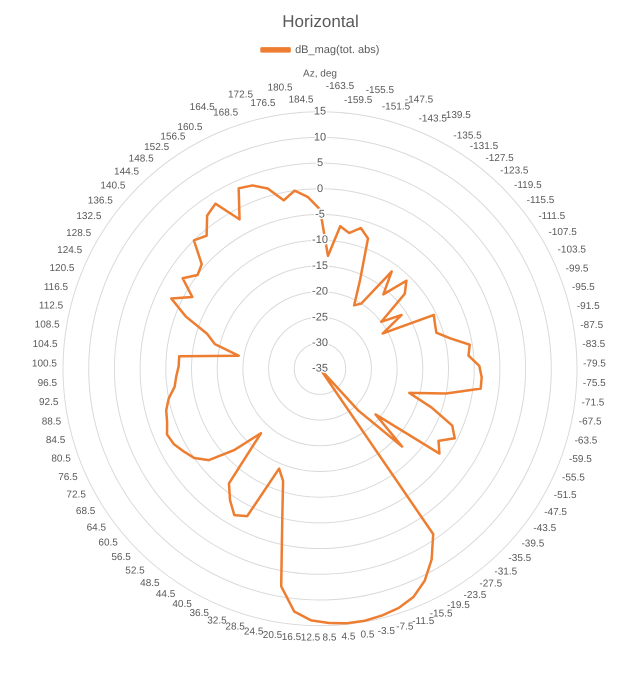 The height and width of the screenshot is (676, 641). Describe the element at coordinates (86, 512) in the screenshot. I see `spoke-label: 68.5` at that location.